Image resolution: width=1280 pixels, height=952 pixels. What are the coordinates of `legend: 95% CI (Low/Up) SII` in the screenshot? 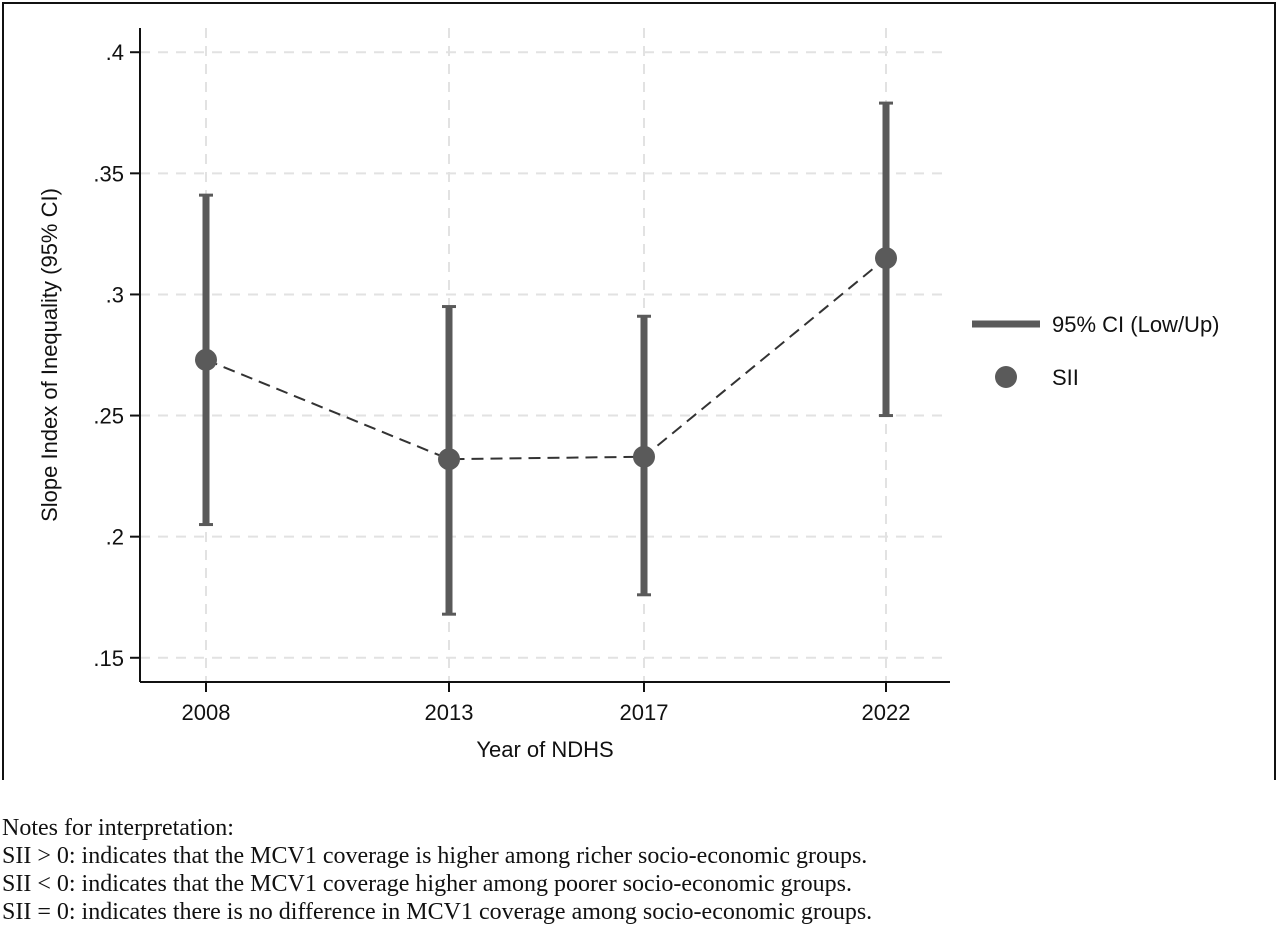 It's located at (1096, 351).